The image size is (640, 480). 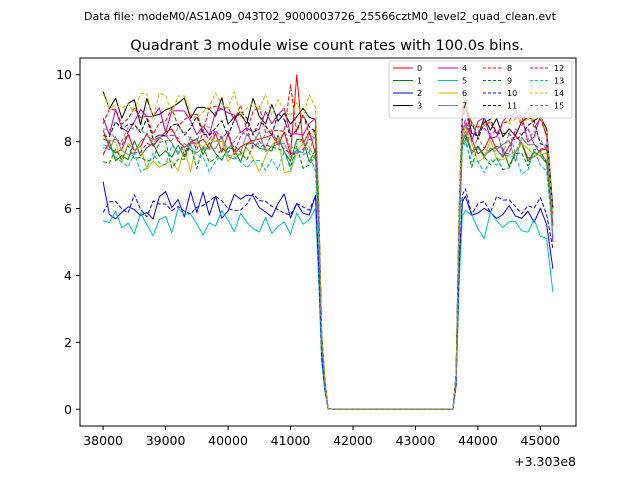 I want to click on x-tick-label: 44000, so click(x=478, y=440).